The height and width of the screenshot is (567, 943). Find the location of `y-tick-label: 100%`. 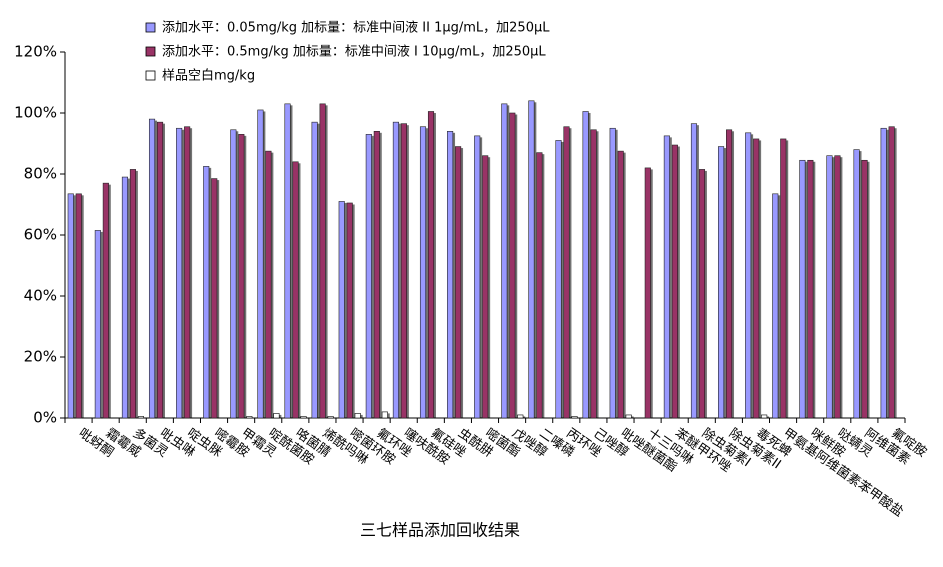

y-tick-label: 100% is located at coordinates (35, 113).